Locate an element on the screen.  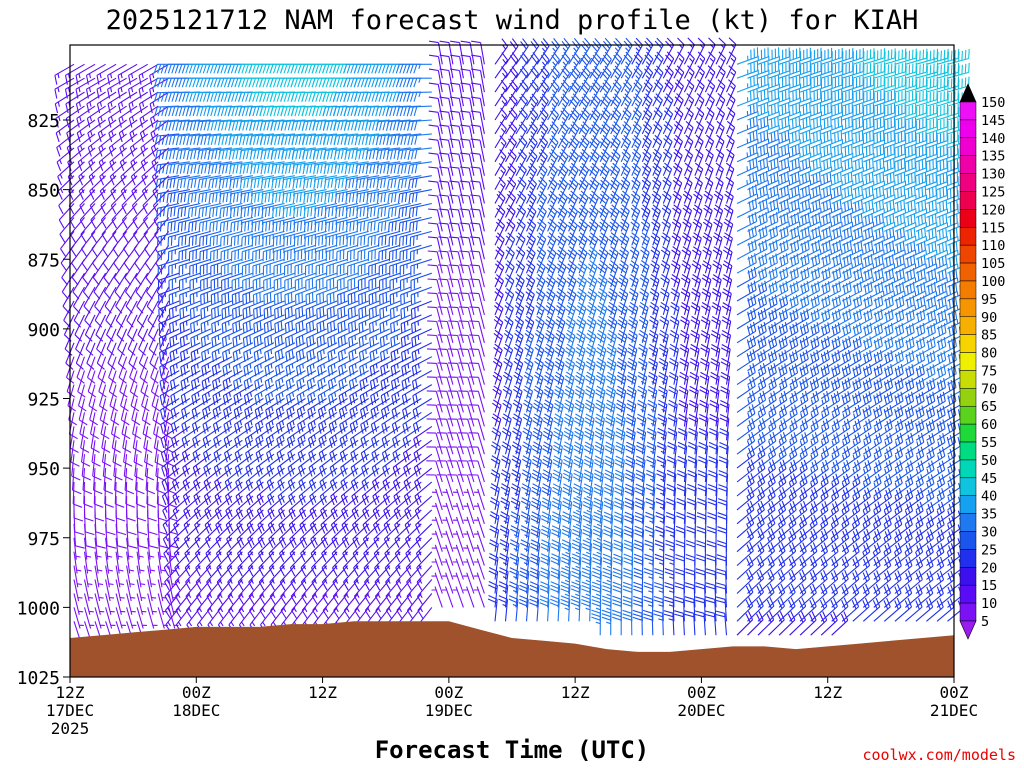
x-tick-label: 12Z is located at coordinates (827, 692).